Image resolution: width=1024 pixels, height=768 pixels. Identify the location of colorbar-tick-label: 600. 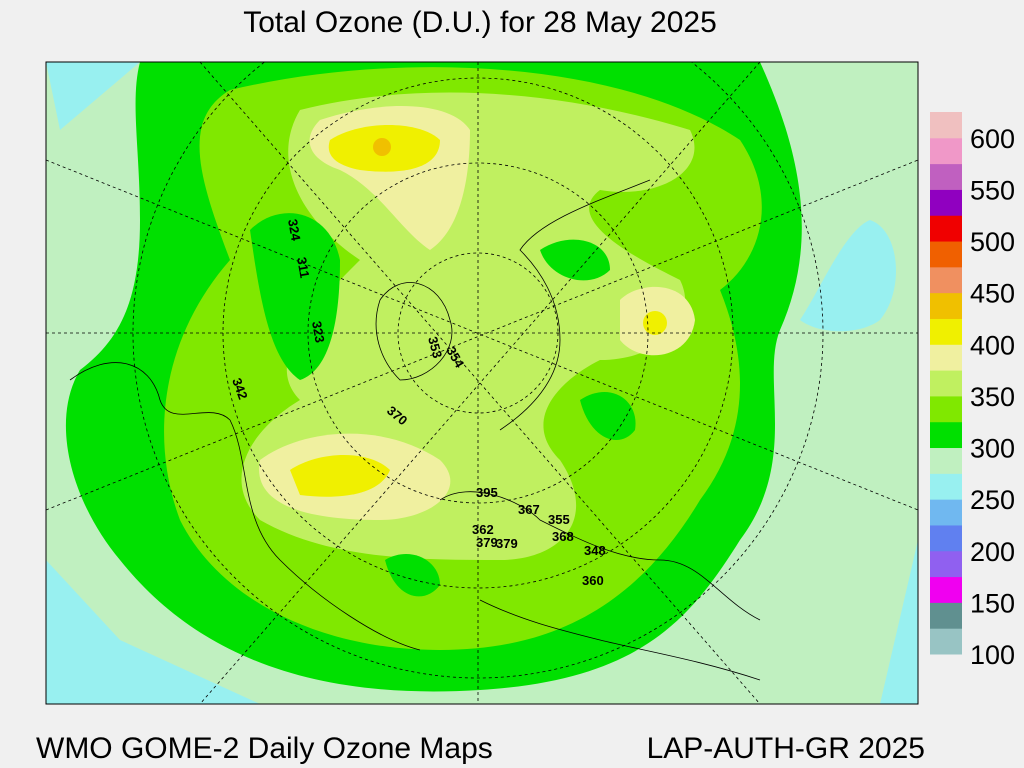
(992, 139).